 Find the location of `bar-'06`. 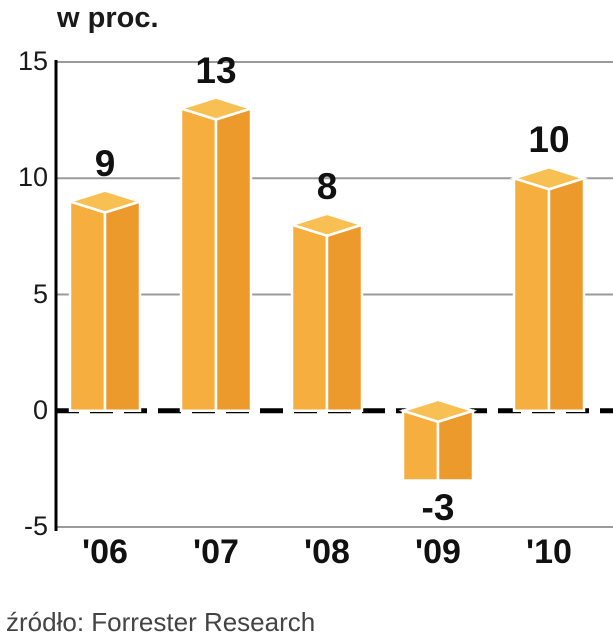

bar-'06 is located at coordinates (105, 300).